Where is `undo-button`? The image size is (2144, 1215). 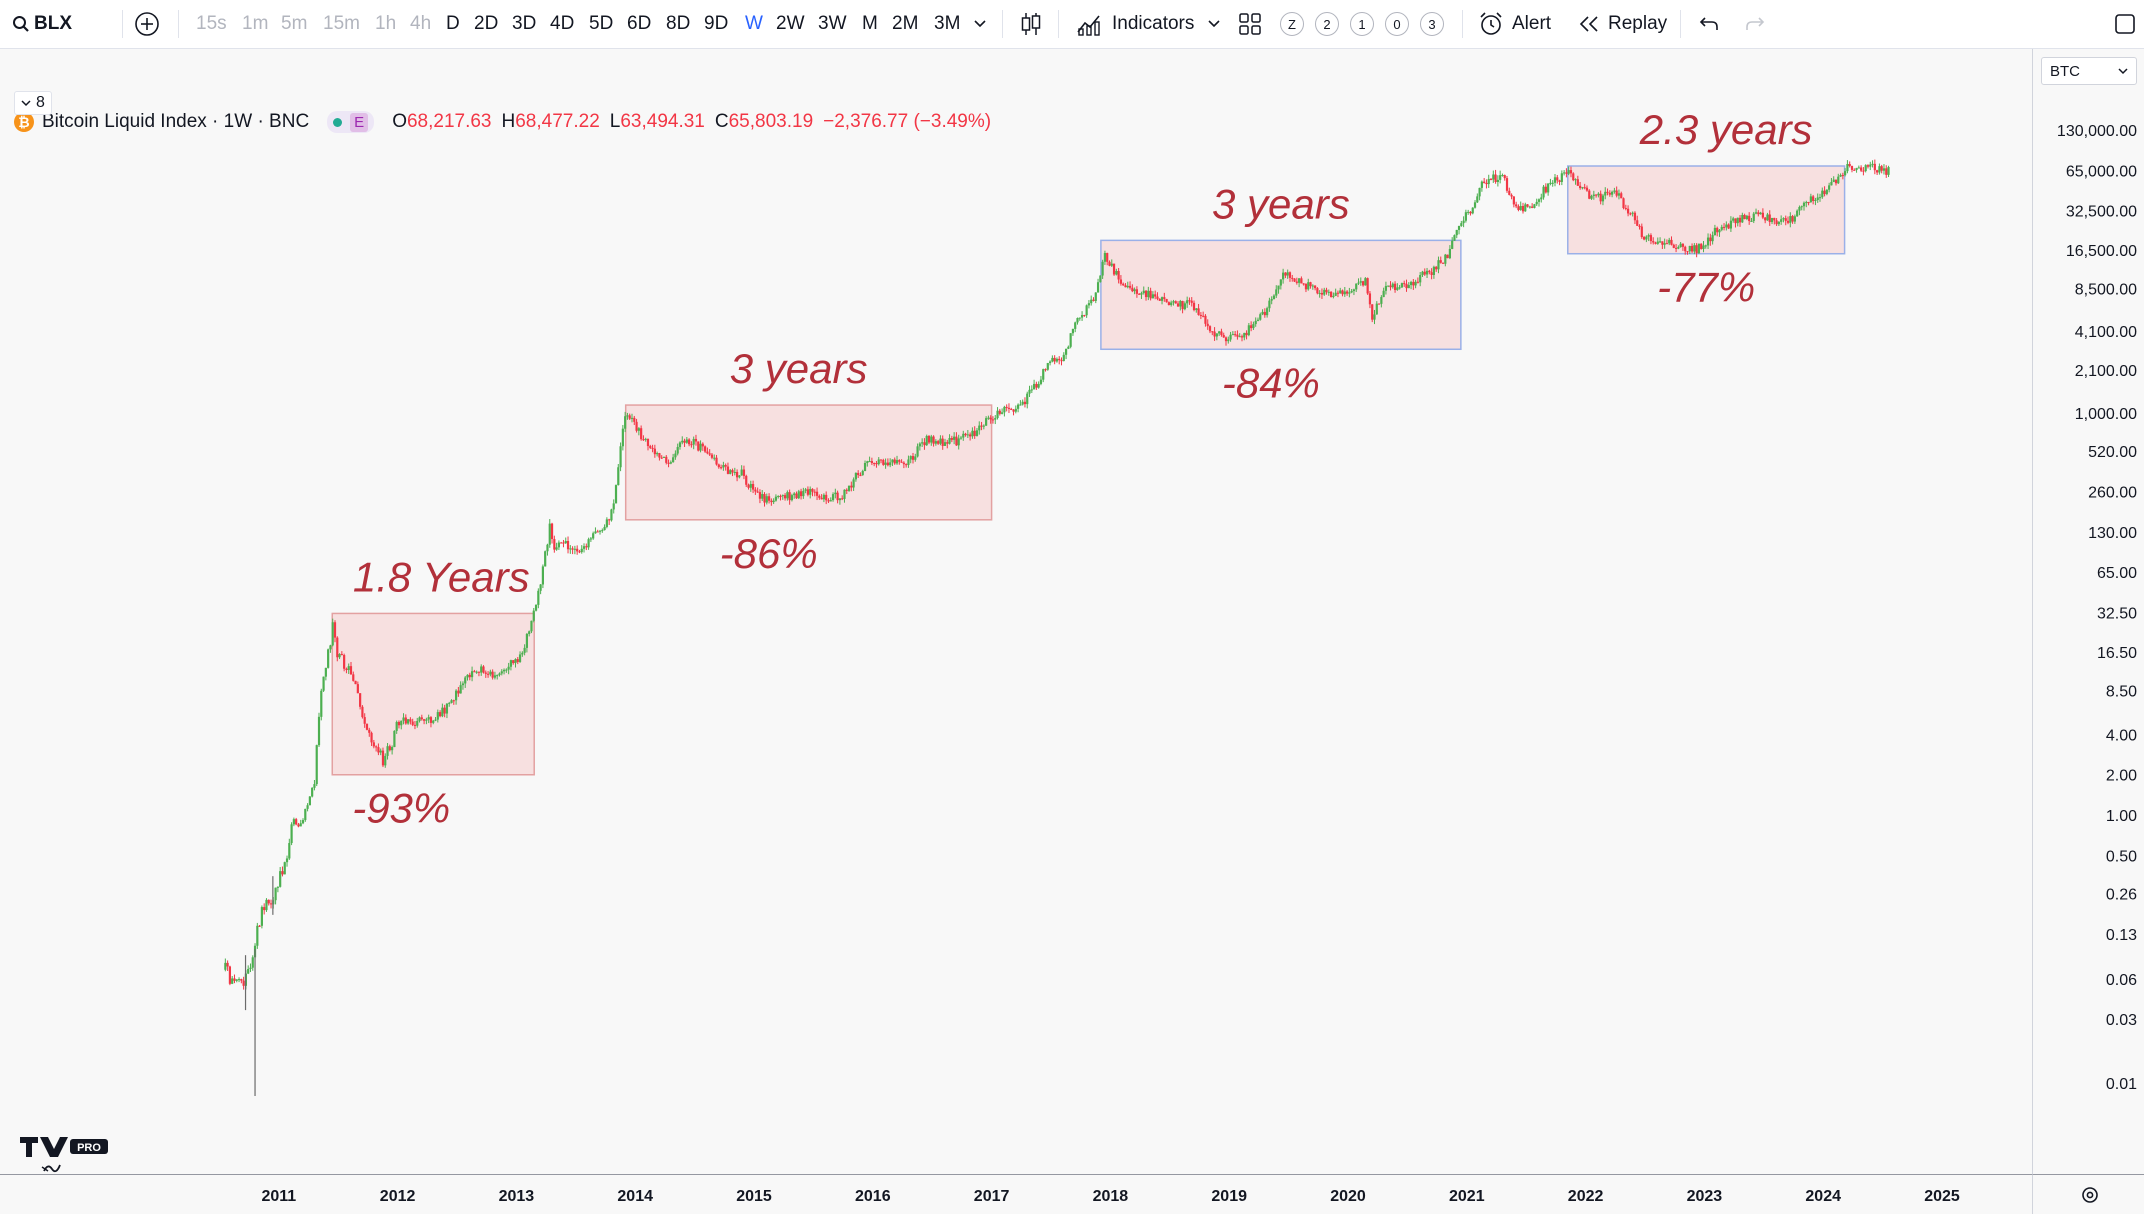
undo-button is located at coordinates (1709, 24).